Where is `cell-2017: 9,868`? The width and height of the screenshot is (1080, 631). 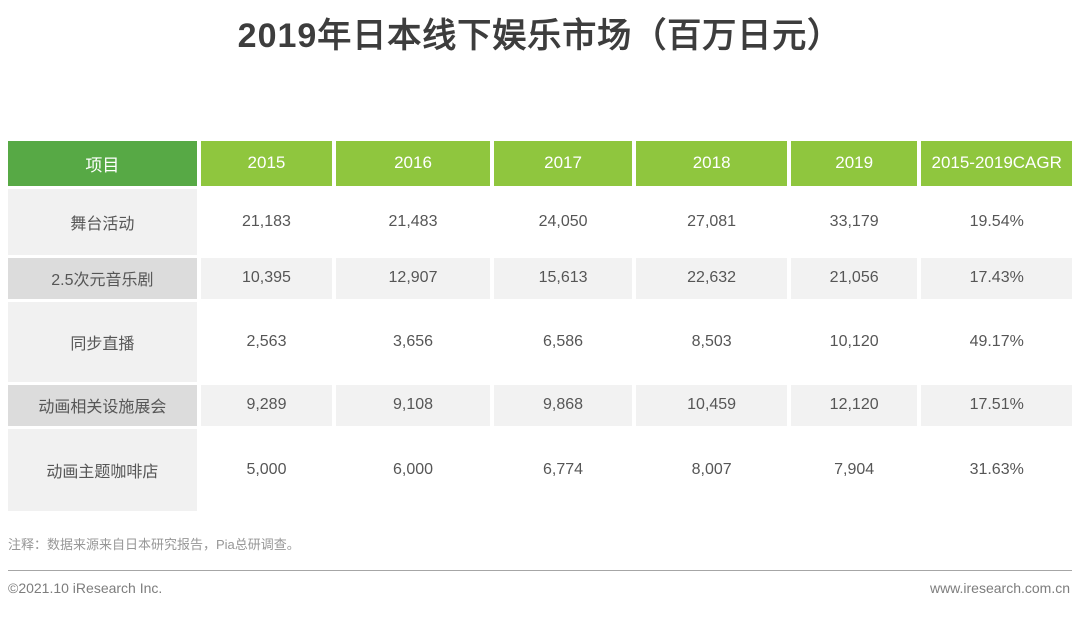
cell-2017: 9,868 is located at coordinates (563, 405).